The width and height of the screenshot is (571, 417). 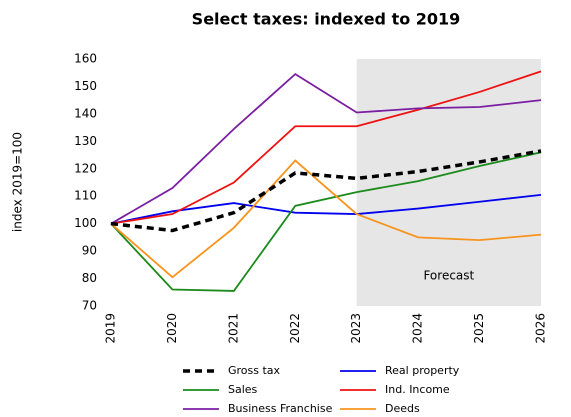 I want to click on y-tick-label: 160, so click(x=85, y=59).